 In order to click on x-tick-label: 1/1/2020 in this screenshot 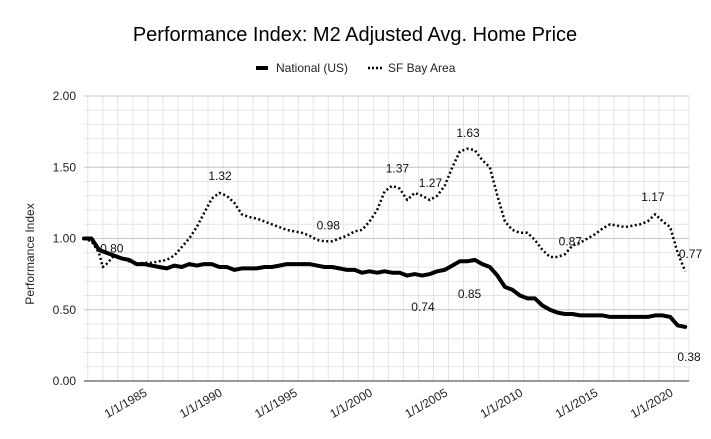, I will do `click(652, 403)`.